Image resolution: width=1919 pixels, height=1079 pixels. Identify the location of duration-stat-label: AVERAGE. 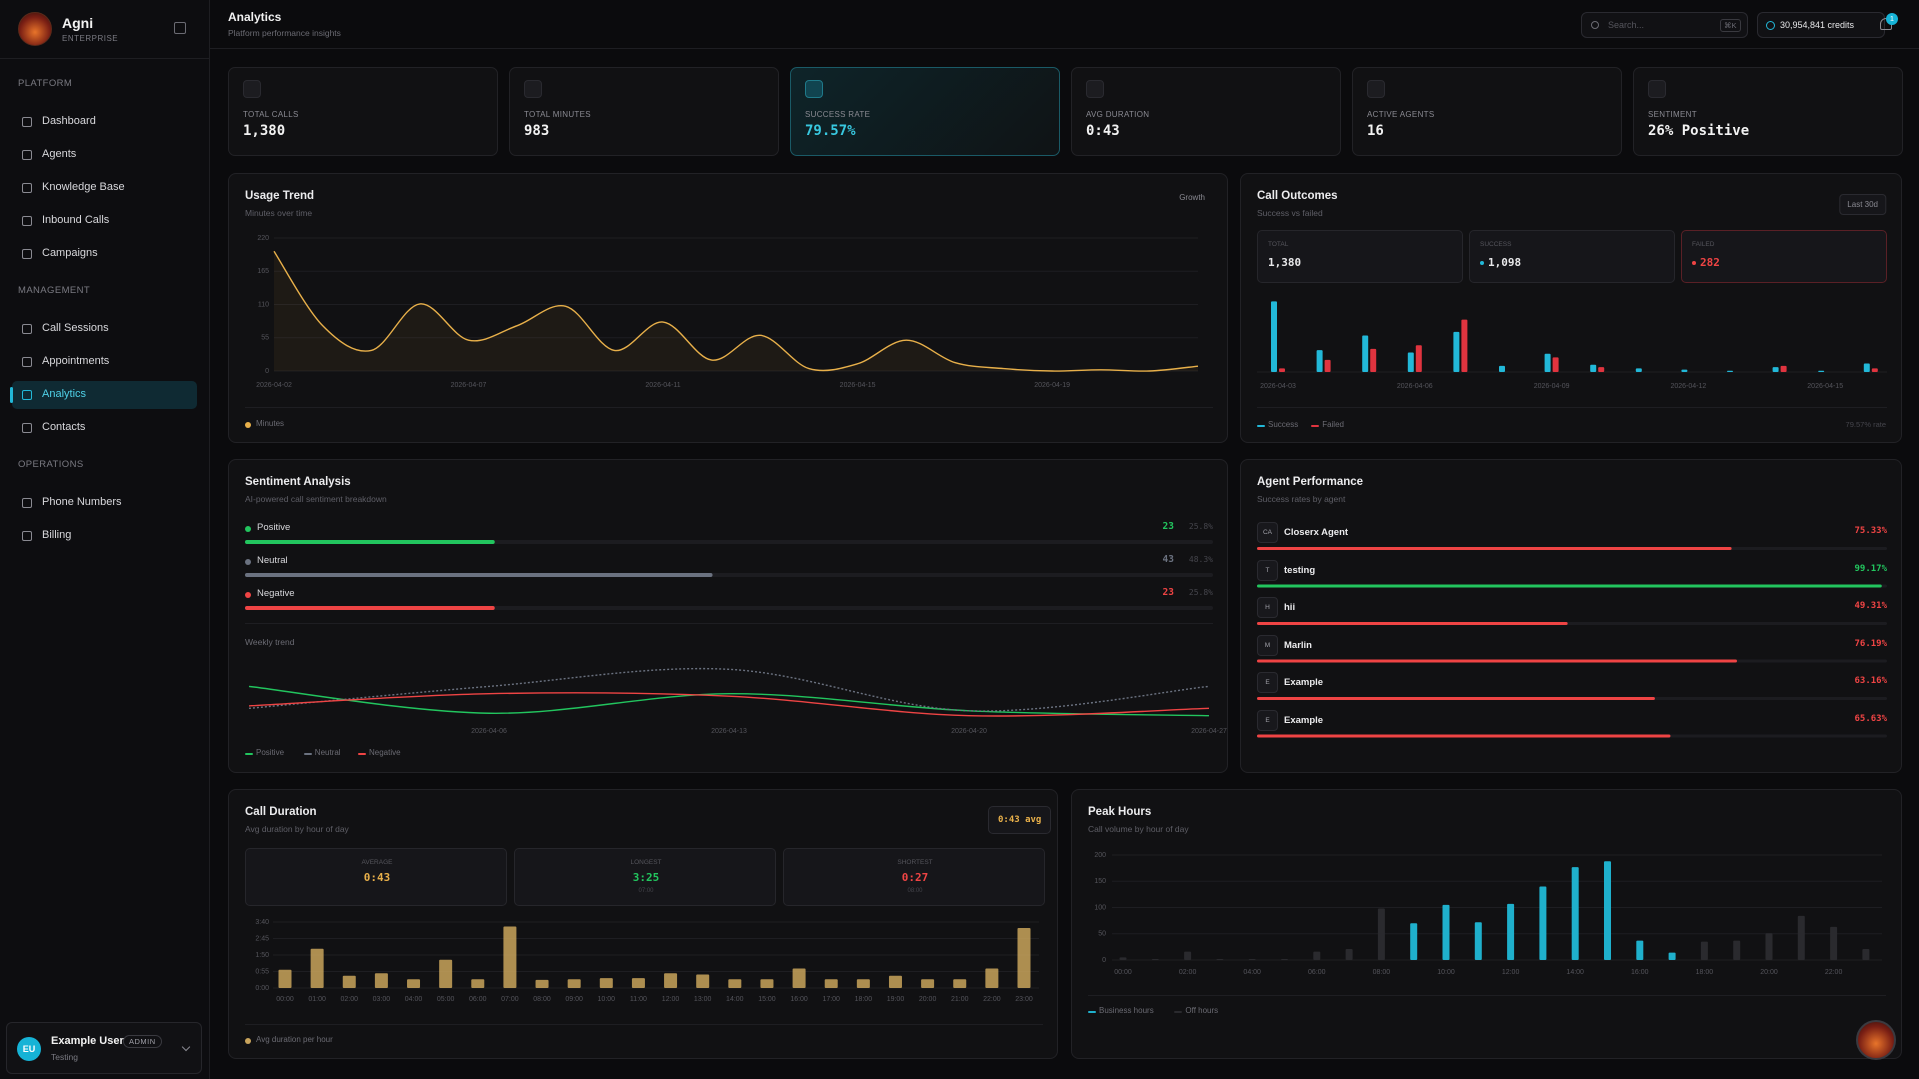
(377, 862).